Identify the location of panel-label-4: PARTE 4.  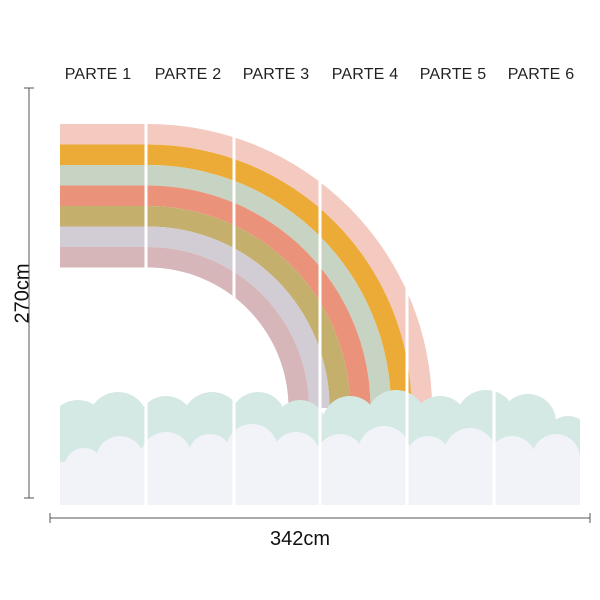
(365, 74).